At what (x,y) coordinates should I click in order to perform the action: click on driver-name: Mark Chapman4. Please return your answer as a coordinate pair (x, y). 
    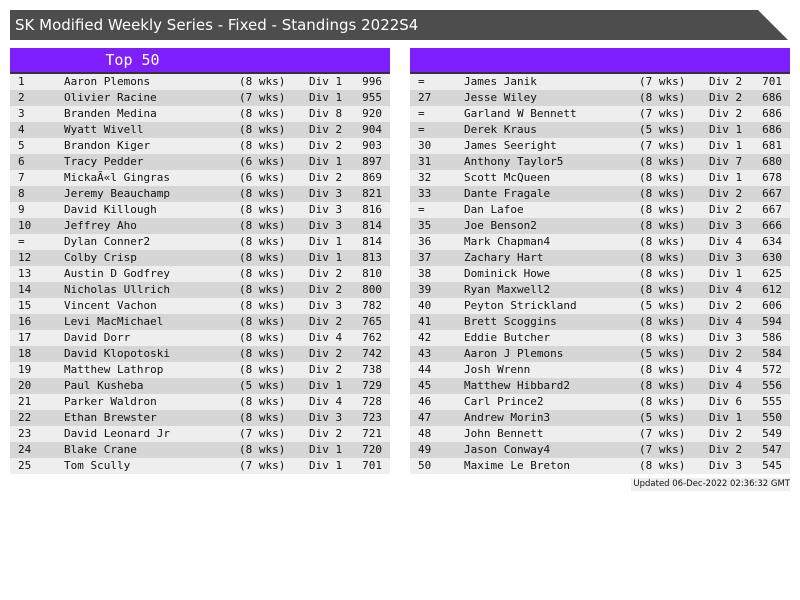
    Looking at the image, I should click on (507, 241).